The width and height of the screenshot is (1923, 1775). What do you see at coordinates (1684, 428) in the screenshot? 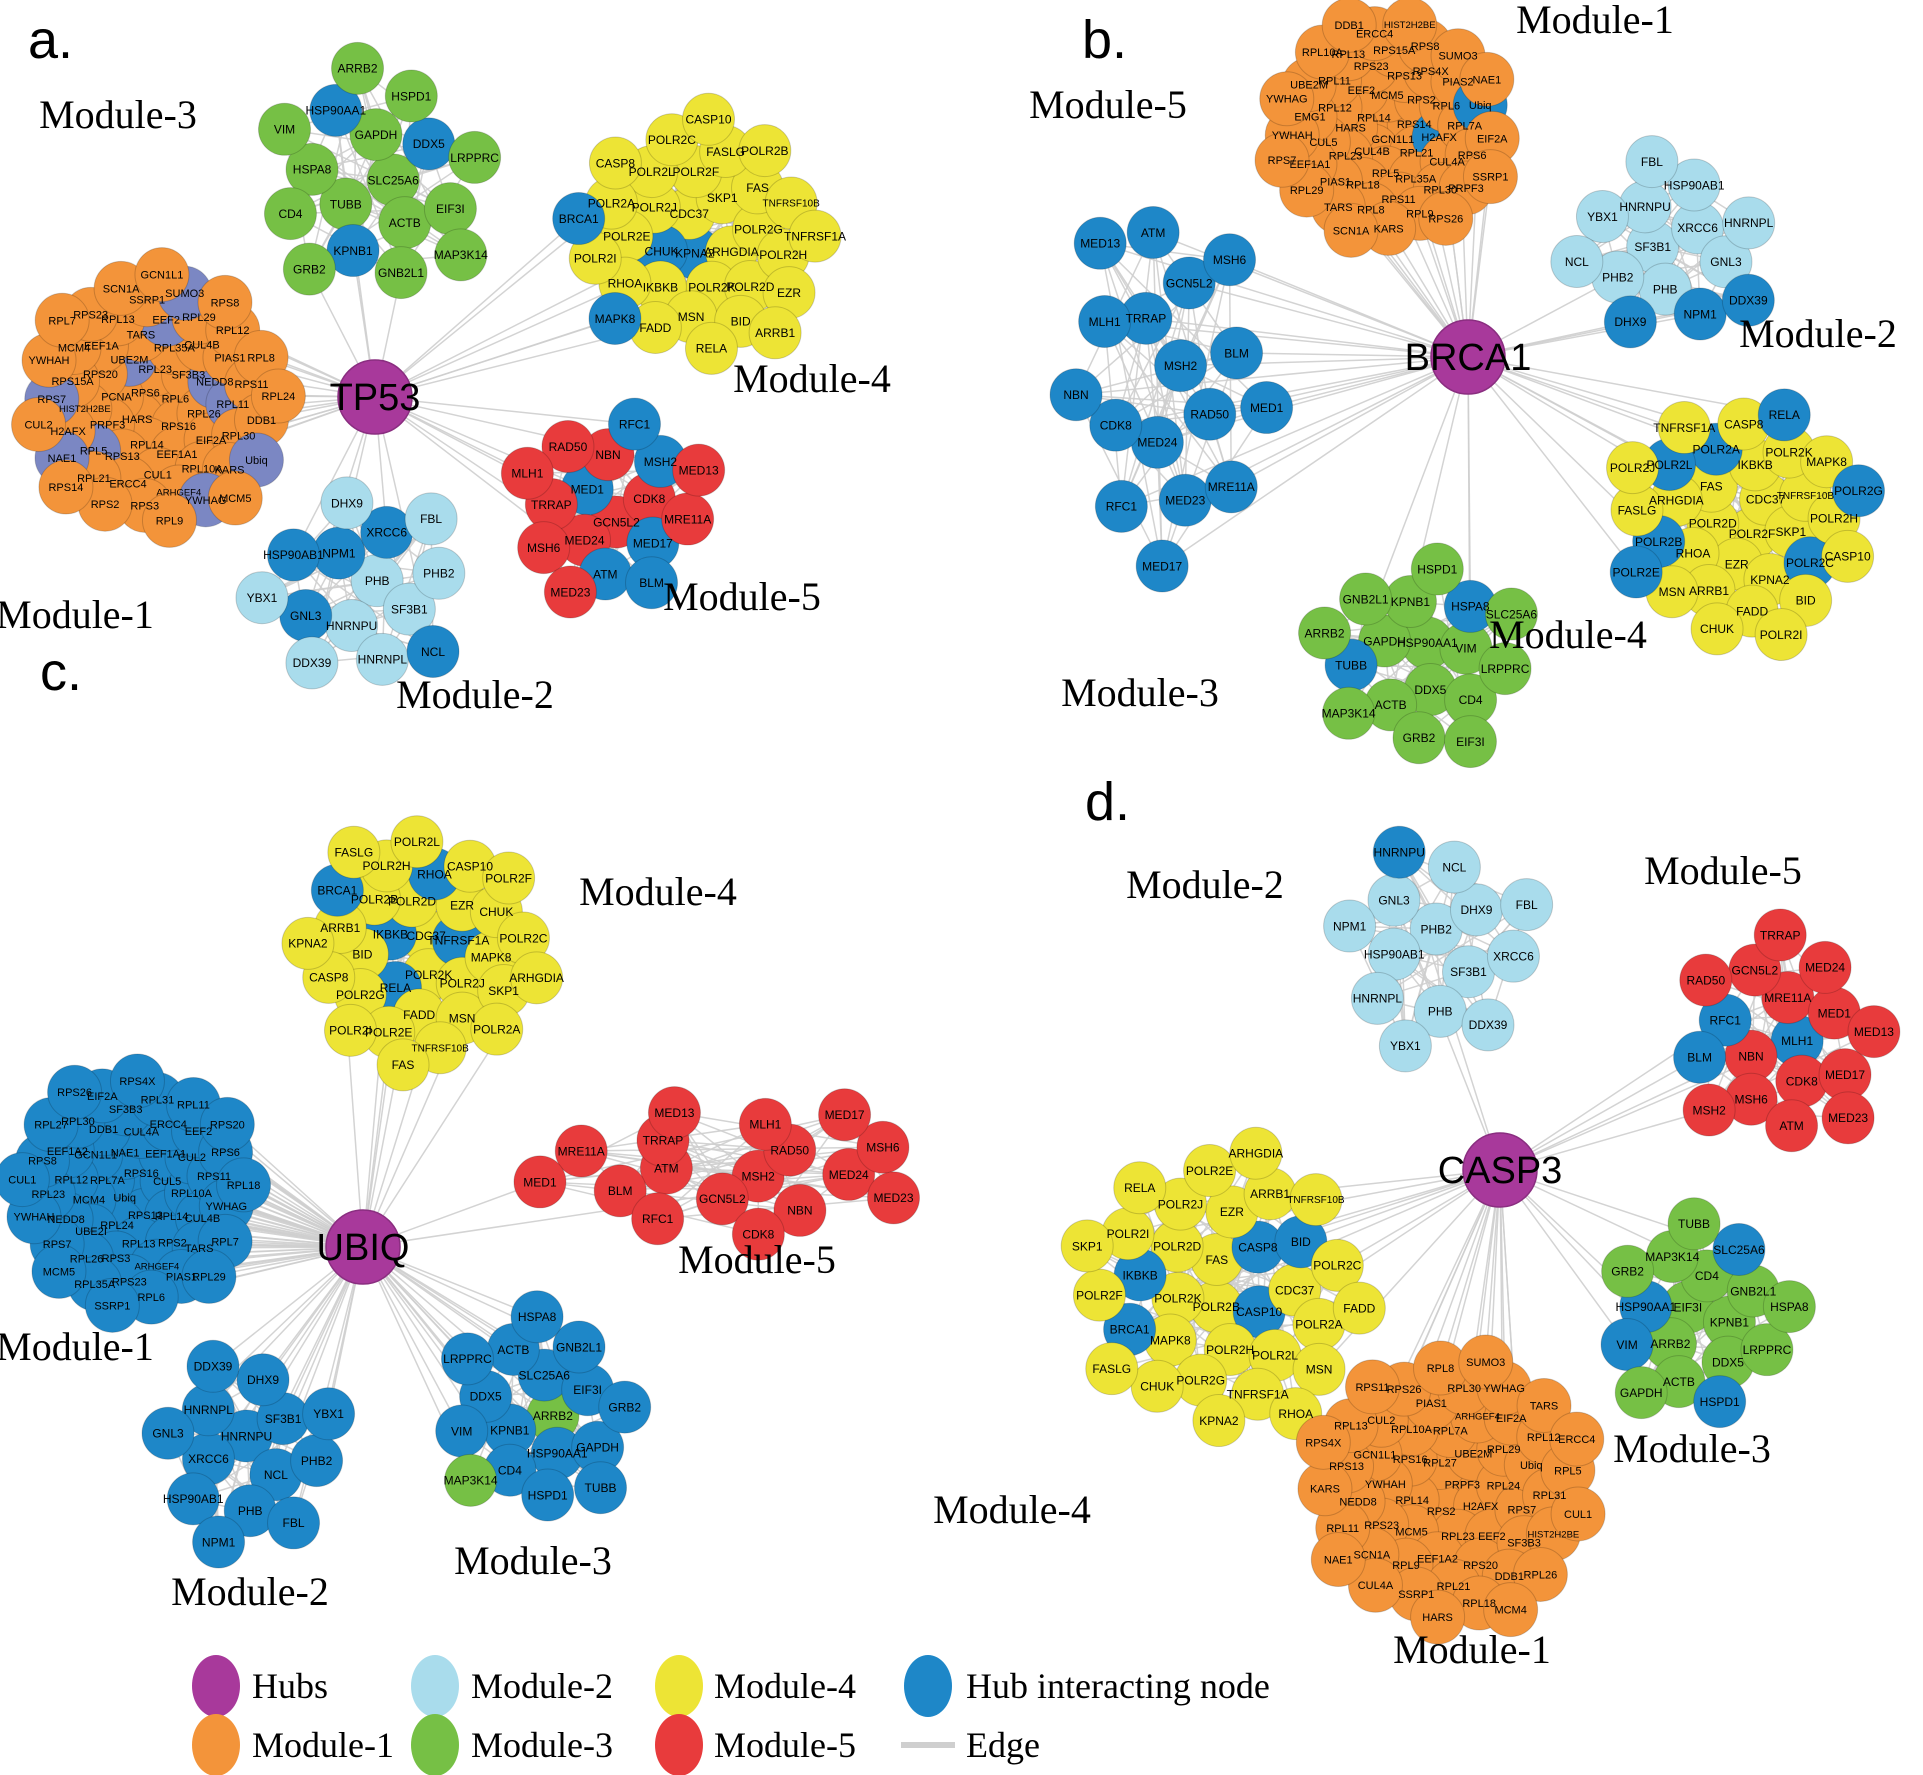
I see `node-TNFRSF1A` at bounding box center [1684, 428].